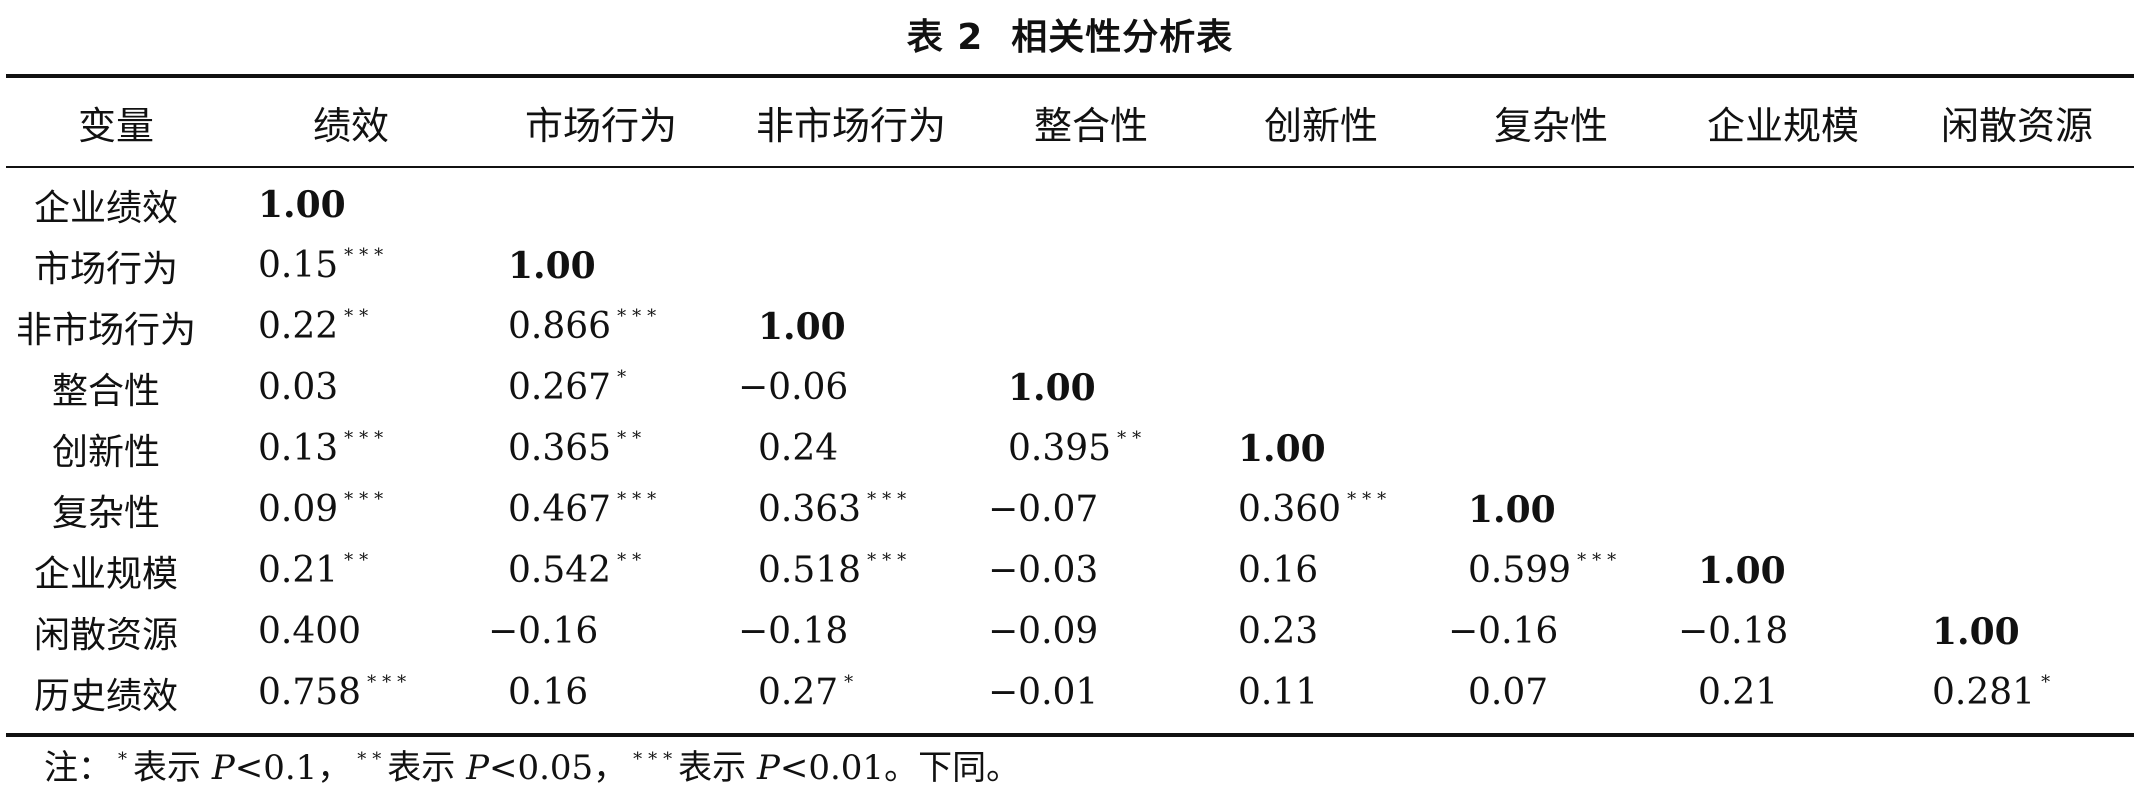 This screenshot has height=791, width=2140. Describe the element at coordinates (351, 570) in the screenshot. I see `correlation-cell: 0.21 **` at that location.